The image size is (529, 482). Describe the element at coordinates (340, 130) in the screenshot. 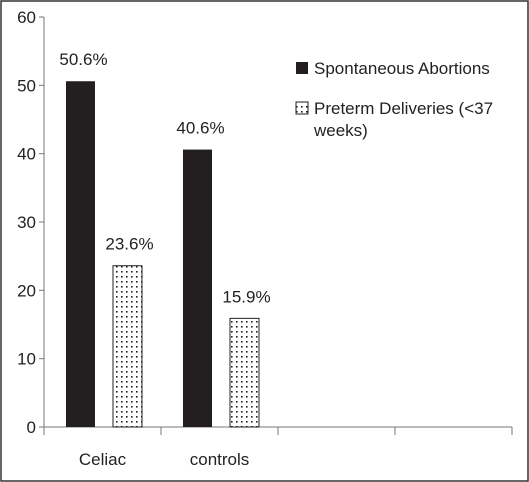

I see `legend-label-preterm-deliveries-line-2: weeks)` at that location.